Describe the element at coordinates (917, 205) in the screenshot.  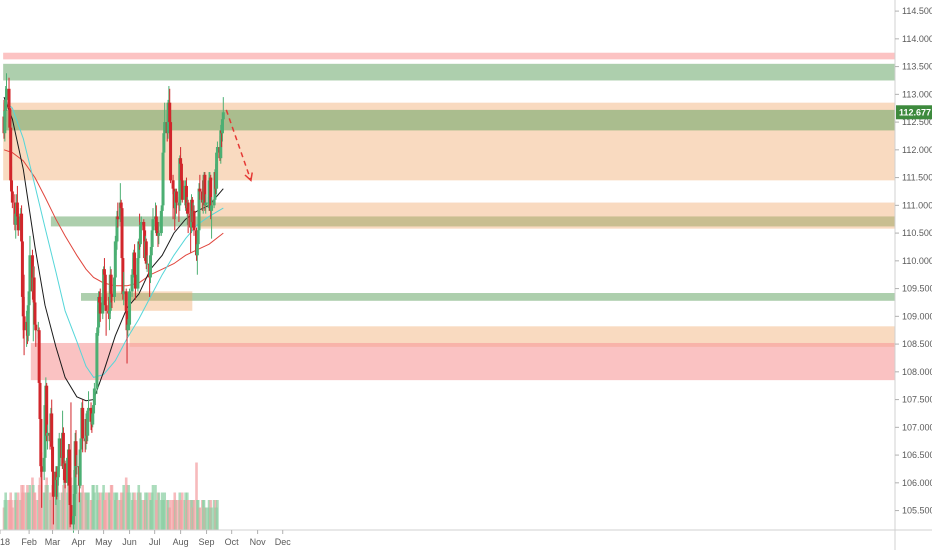
I see `y-tick-label: 111.000` at that location.